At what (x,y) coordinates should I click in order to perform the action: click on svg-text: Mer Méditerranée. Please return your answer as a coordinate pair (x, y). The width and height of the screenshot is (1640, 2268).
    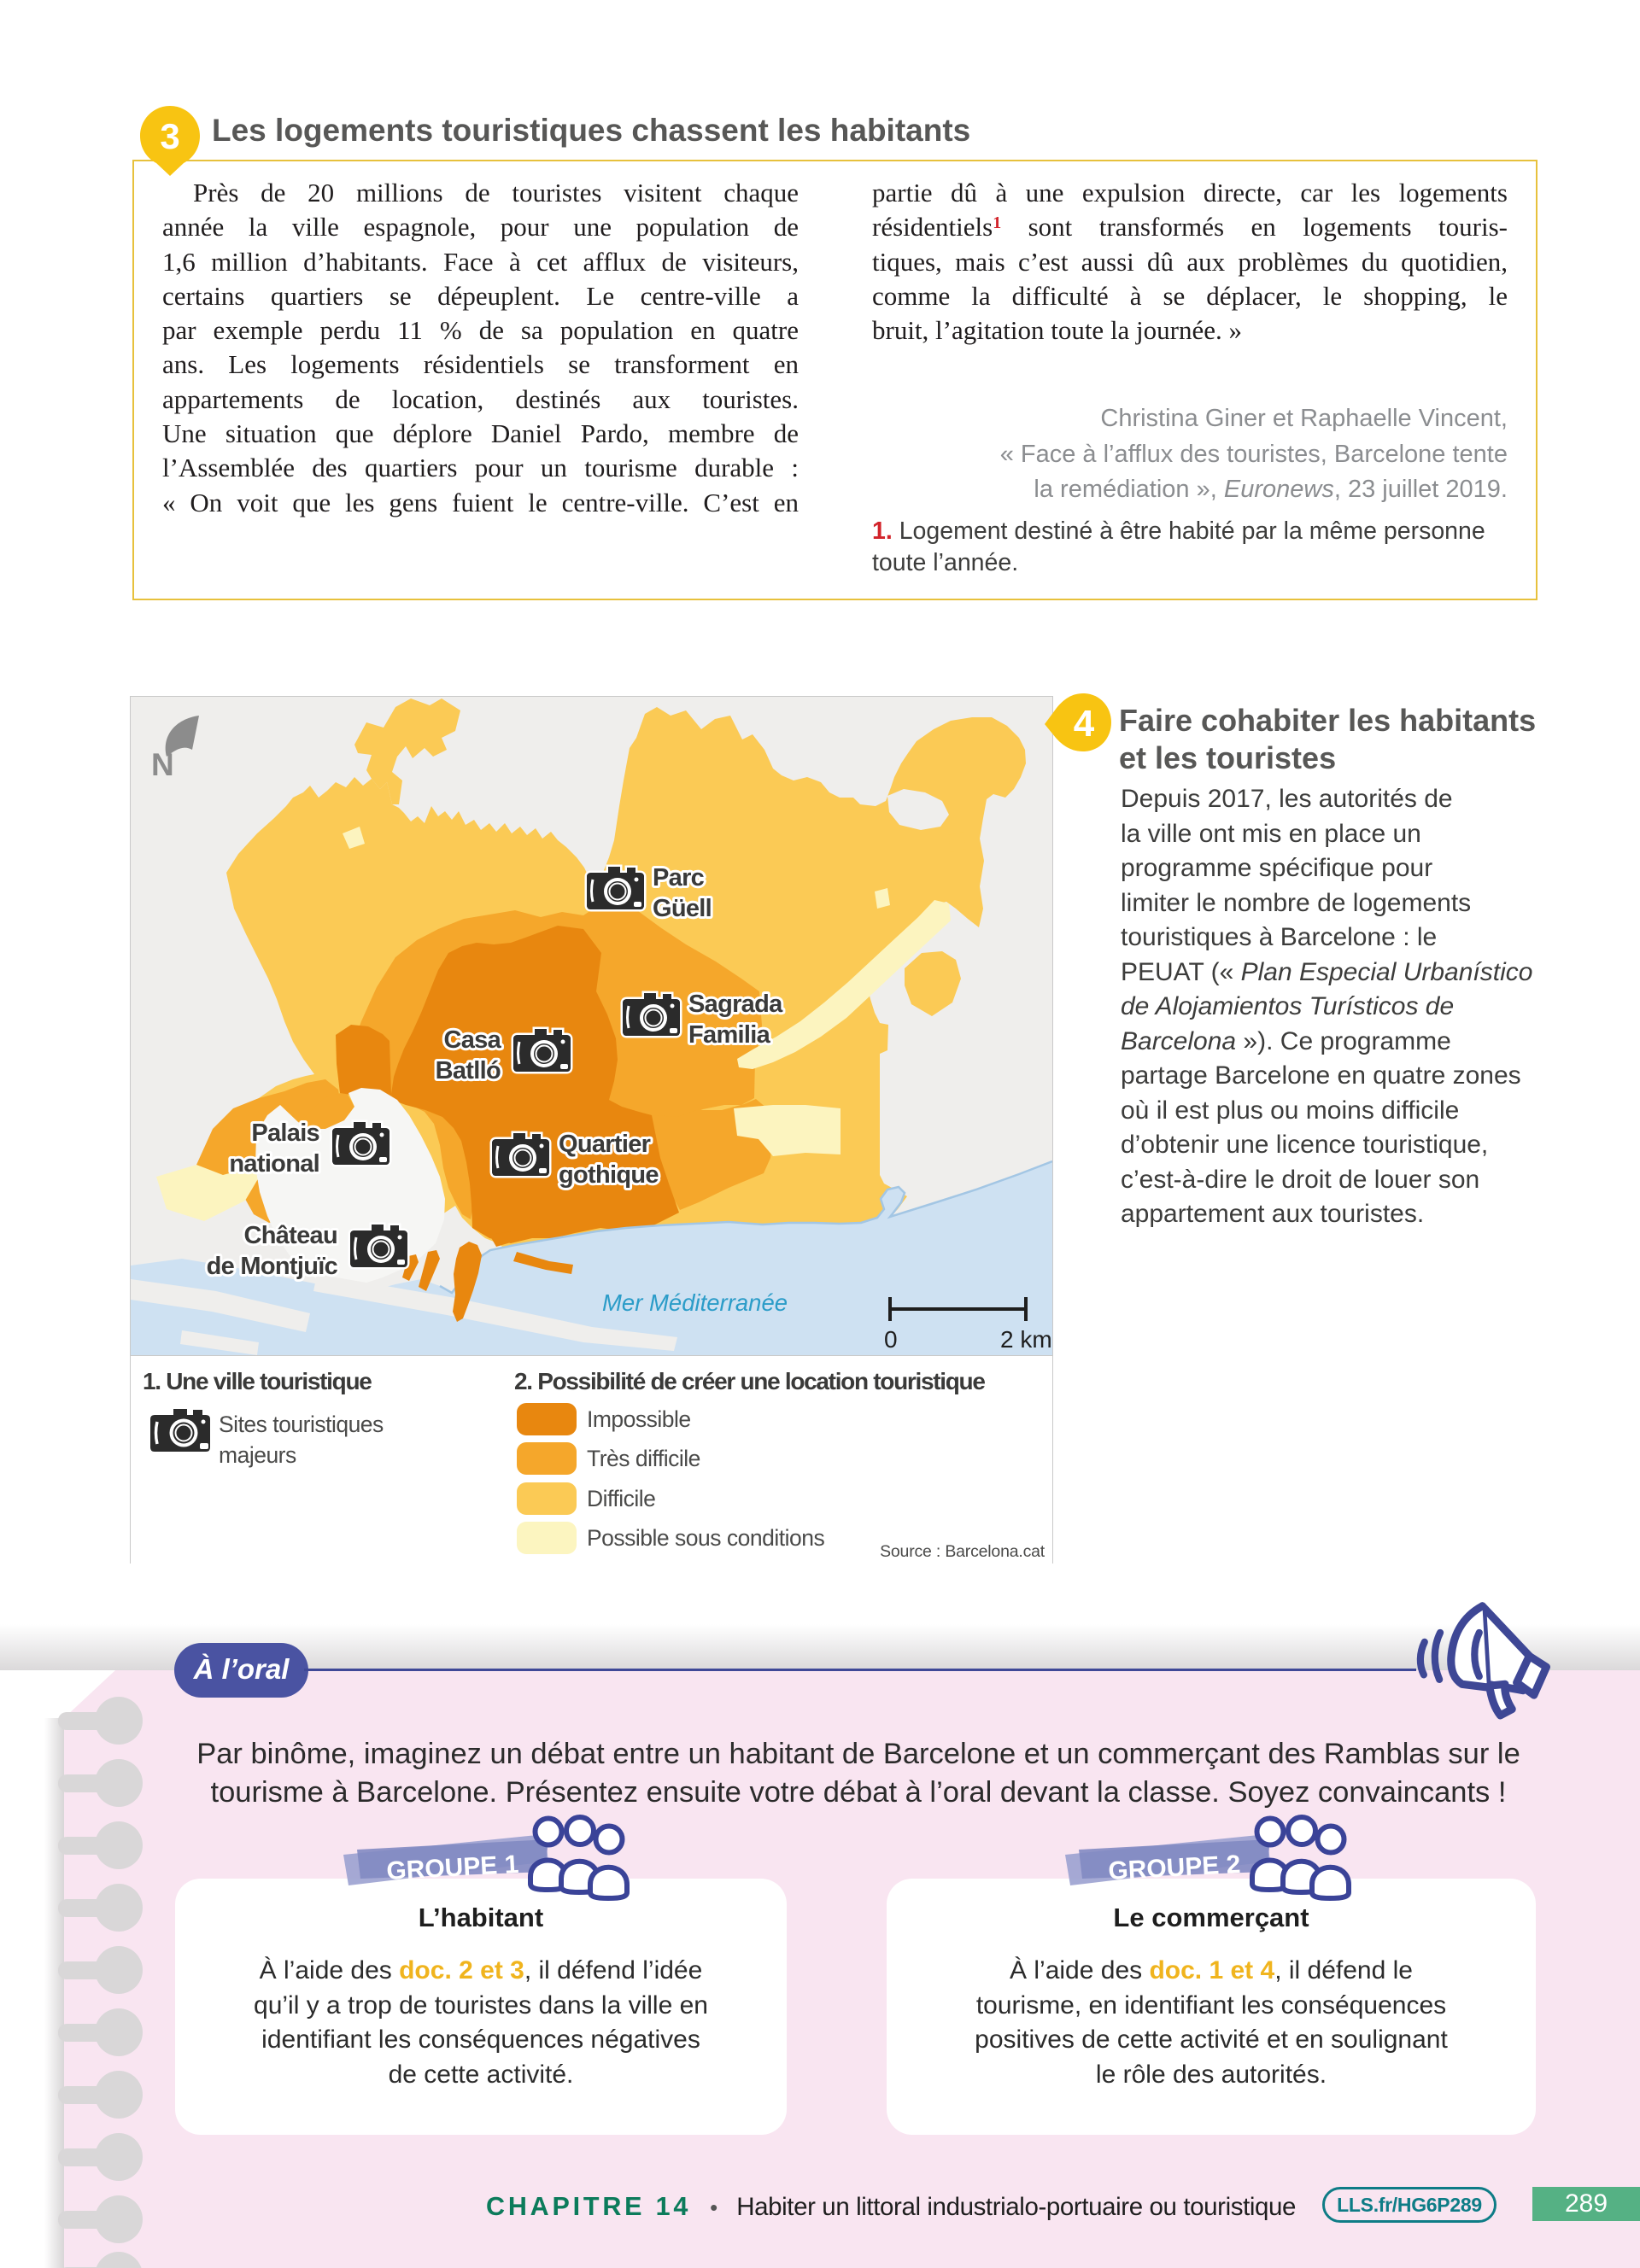
    Looking at the image, I should click on (695, 1302).